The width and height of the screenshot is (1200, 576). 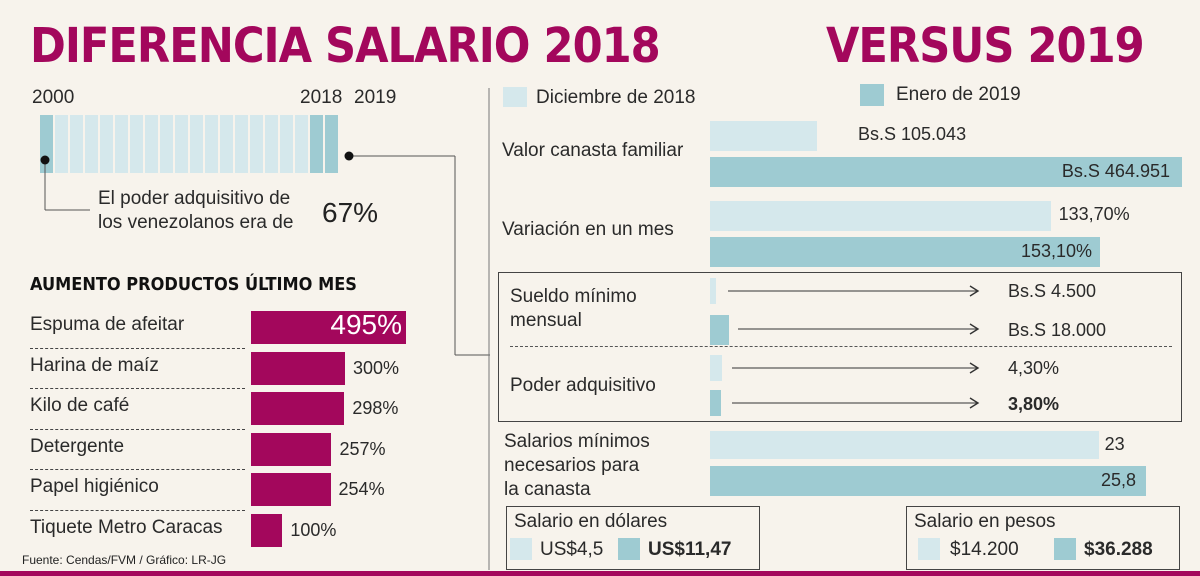 I want to click on pesos-dec-swatch, so click(x=929, y=549).